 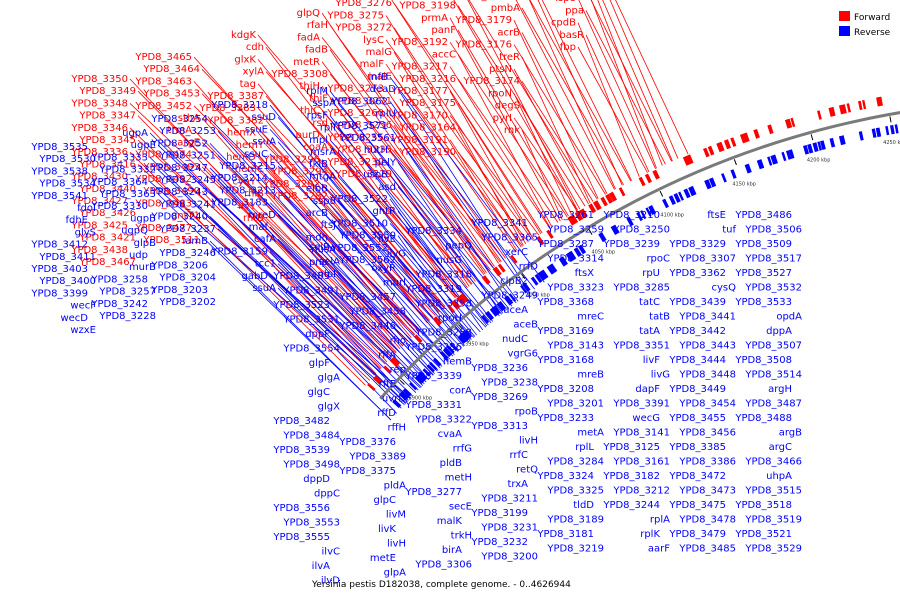 I want to click on gene-label: YPD8_3257, so click(x=127, y=292).